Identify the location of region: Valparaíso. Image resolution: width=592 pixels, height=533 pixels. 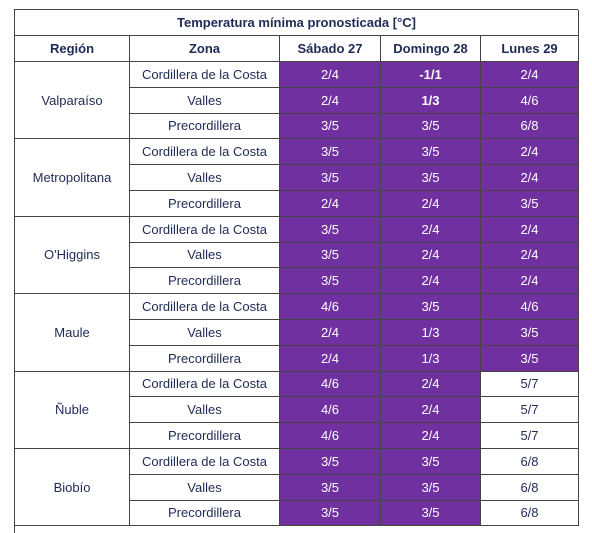
(72, 101).